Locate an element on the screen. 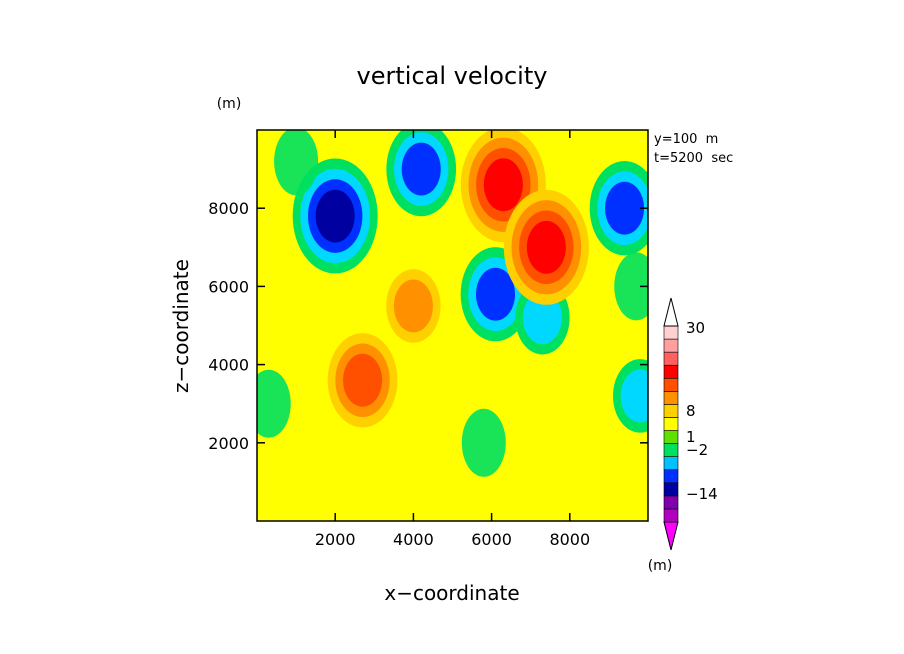 The width and height of the screenshot is (904, 654). x-tick-label-3: 8000 is located at coordinates (569, 539).